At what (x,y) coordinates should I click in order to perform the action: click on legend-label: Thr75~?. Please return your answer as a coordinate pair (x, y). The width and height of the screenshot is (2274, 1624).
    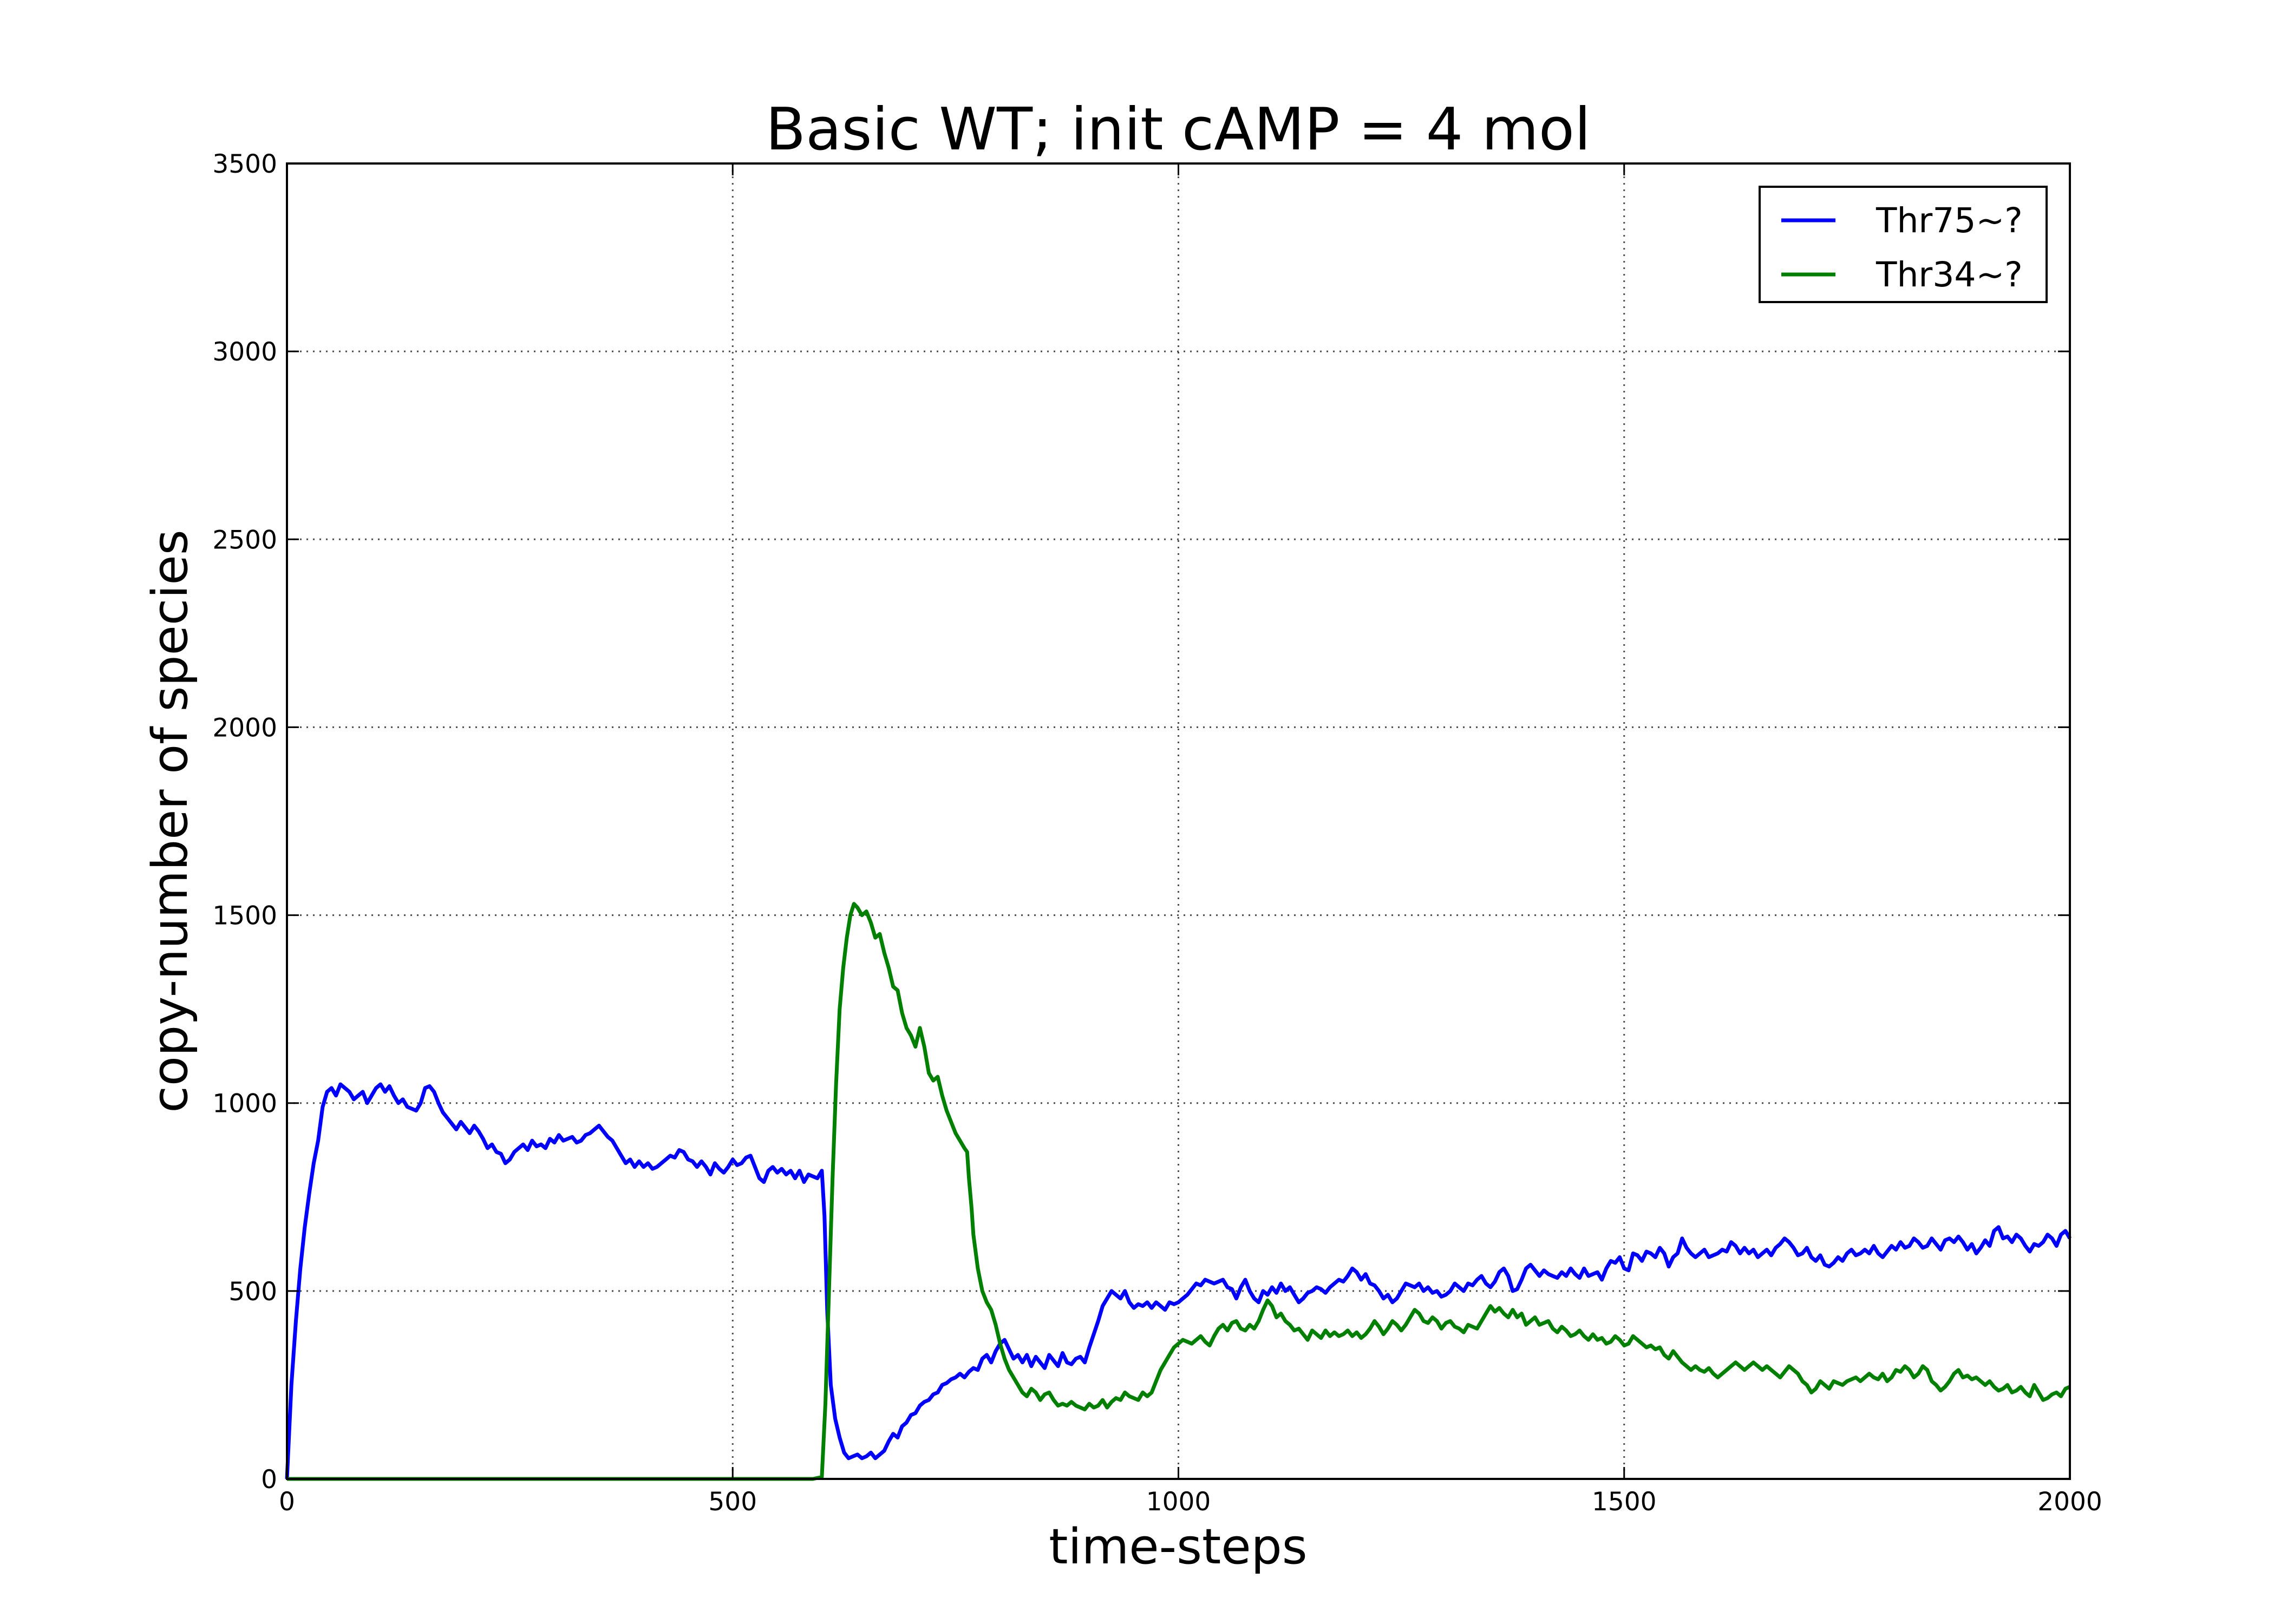
    Looking at the image, I should click on (1950, 220).